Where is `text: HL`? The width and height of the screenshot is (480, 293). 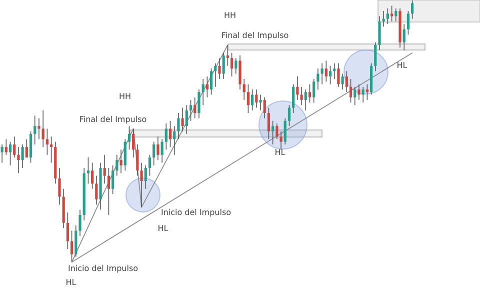
text: HL is located at coordinates (71, 282).